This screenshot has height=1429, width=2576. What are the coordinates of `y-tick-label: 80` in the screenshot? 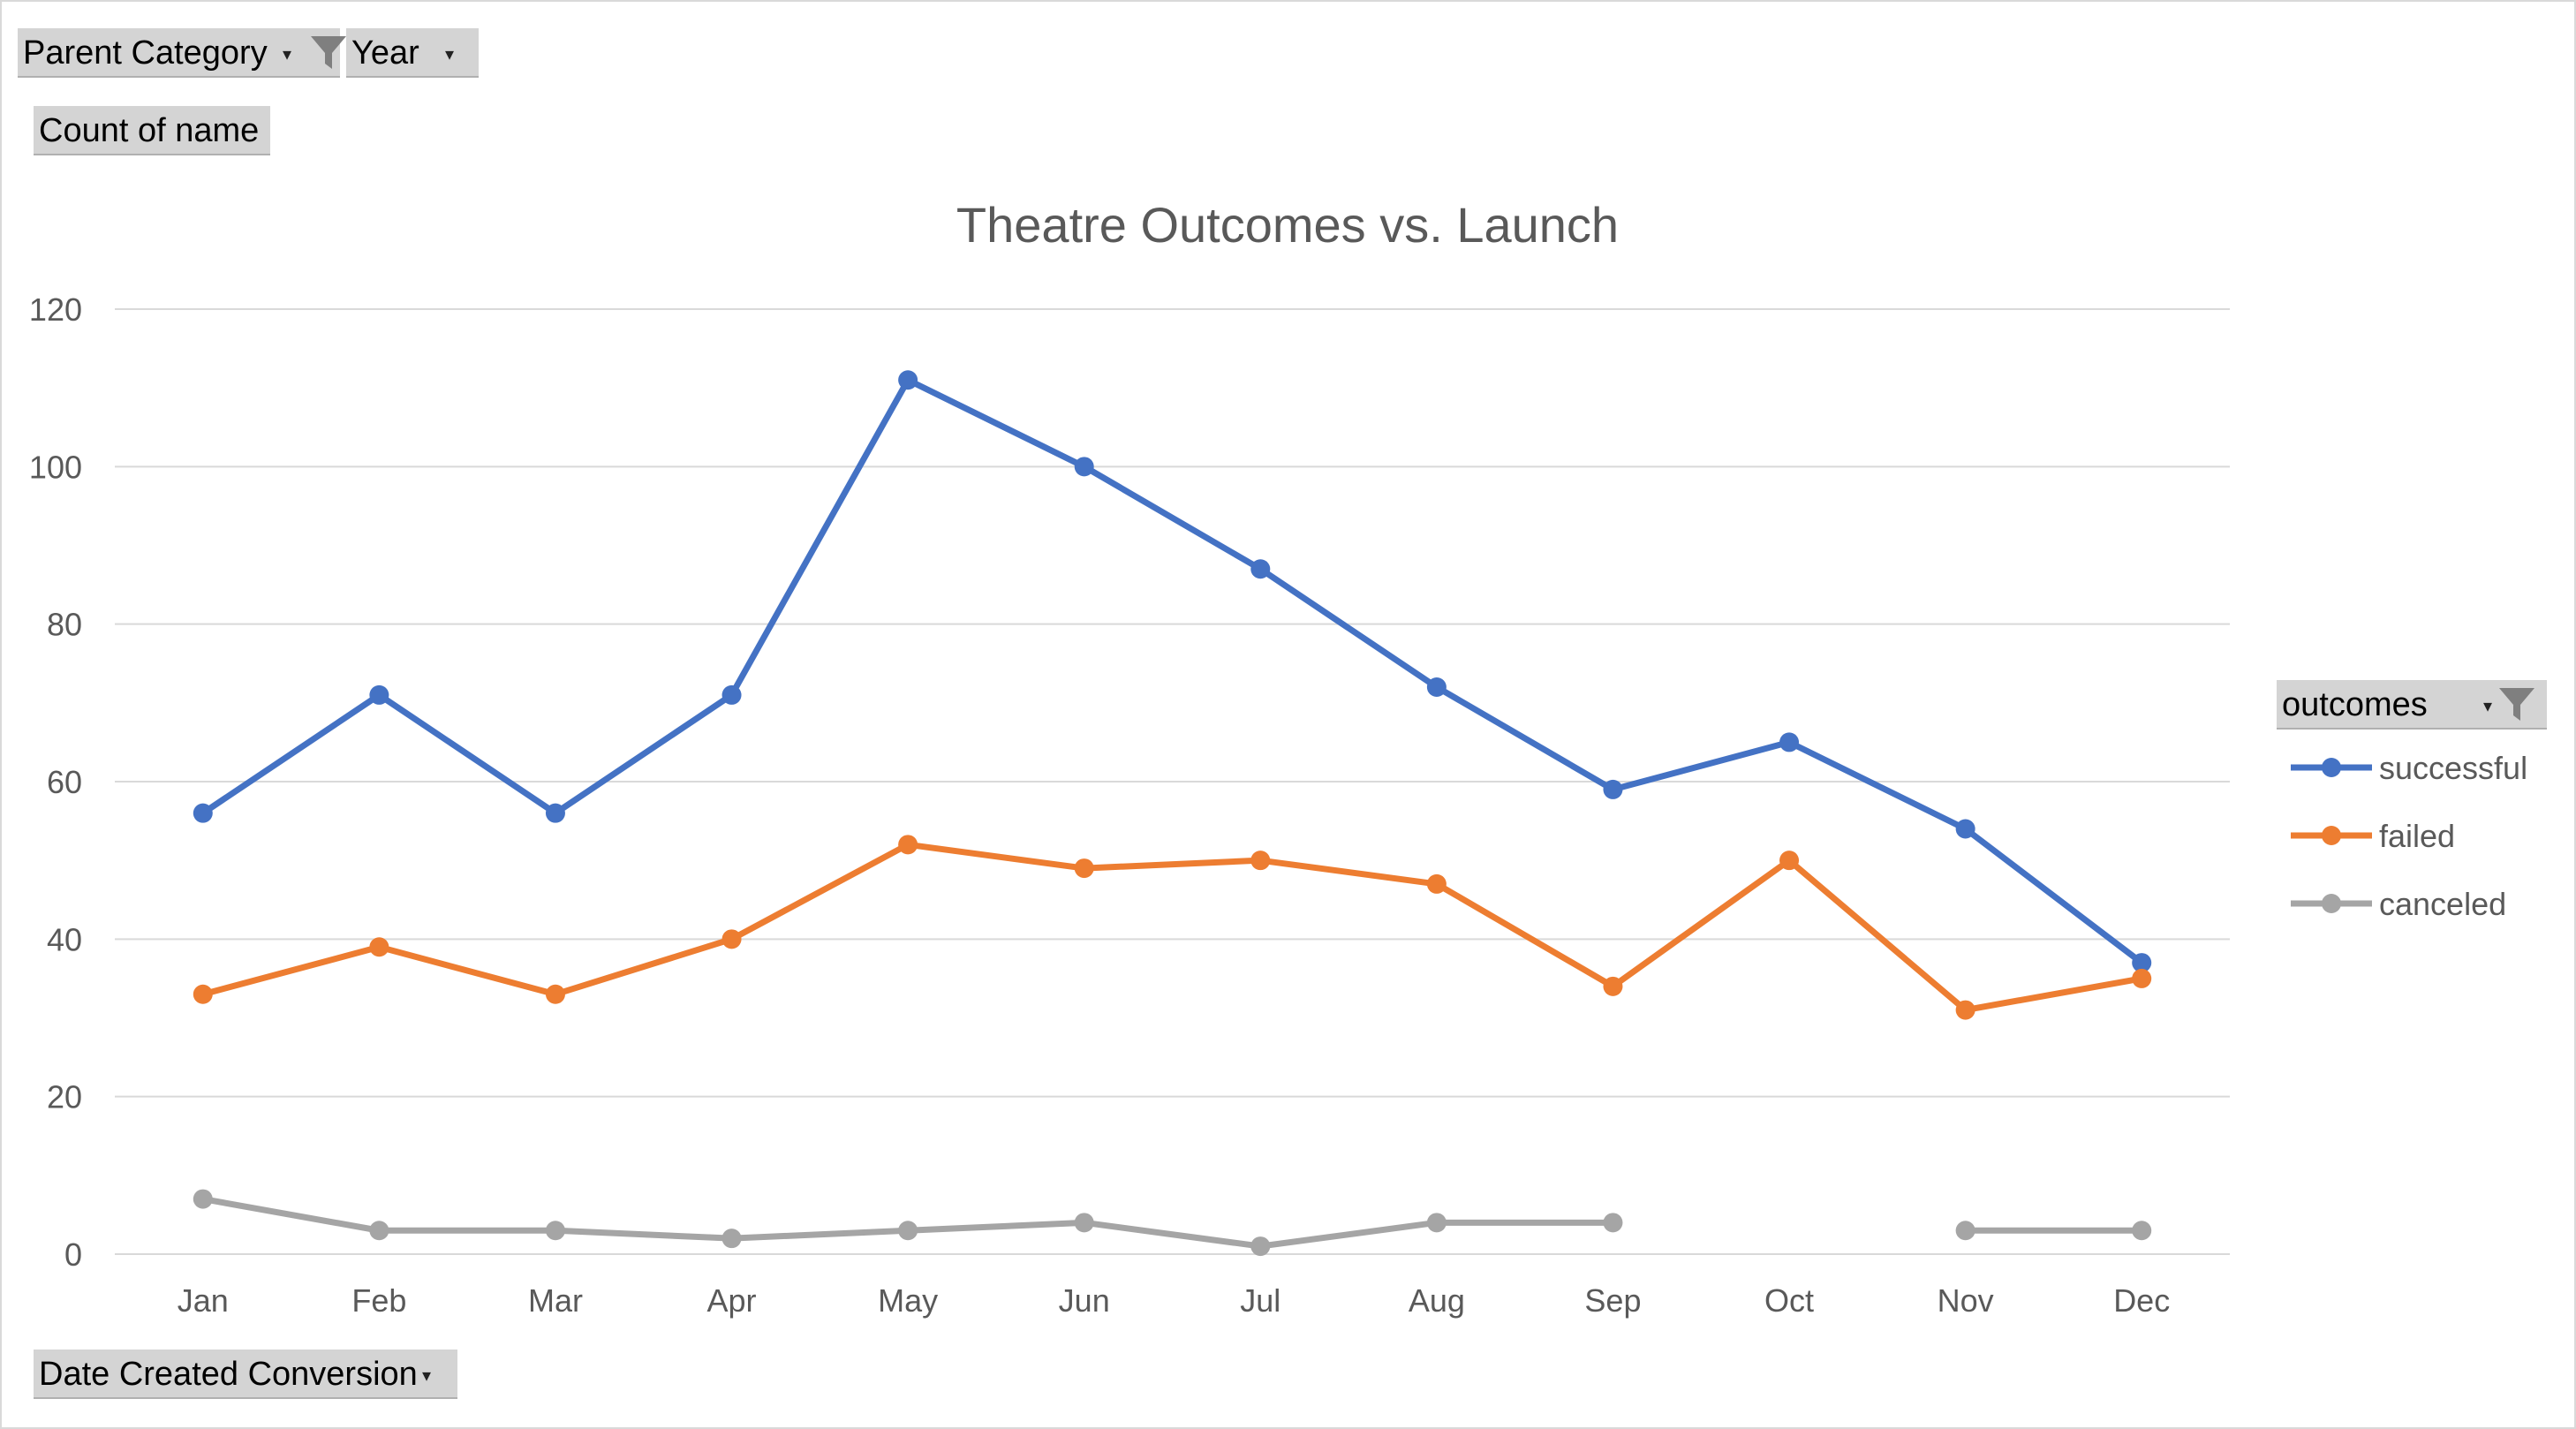 It's located at (64, 625).